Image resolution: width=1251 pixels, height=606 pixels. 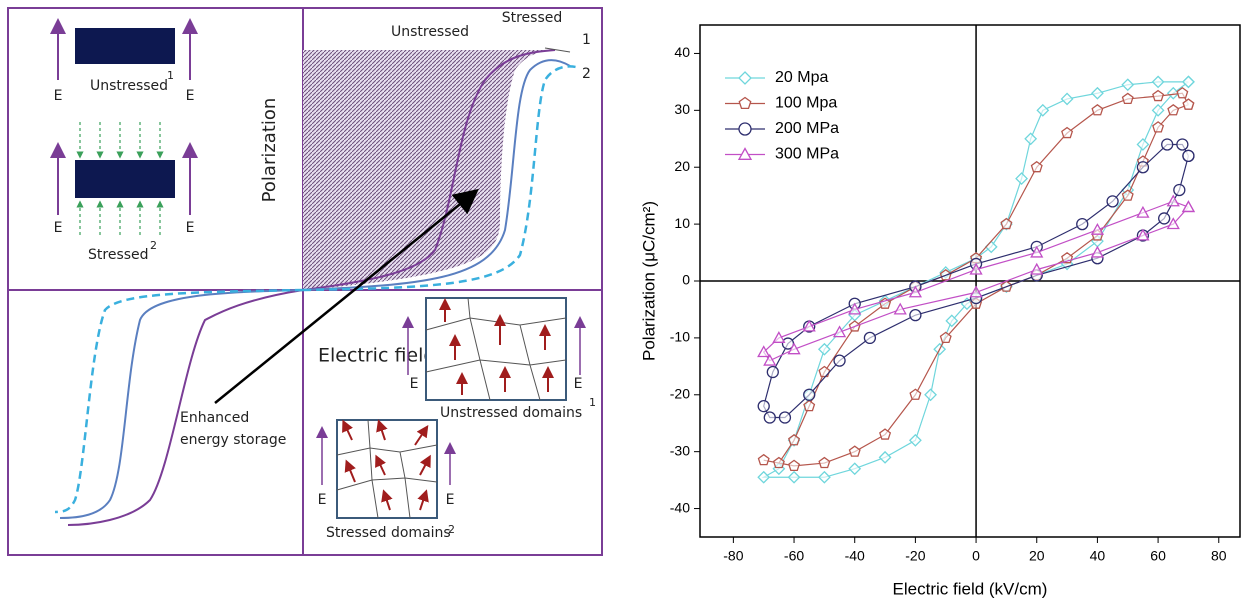 I want to click on curve-label: Stressed, so click(x=532, y=18).